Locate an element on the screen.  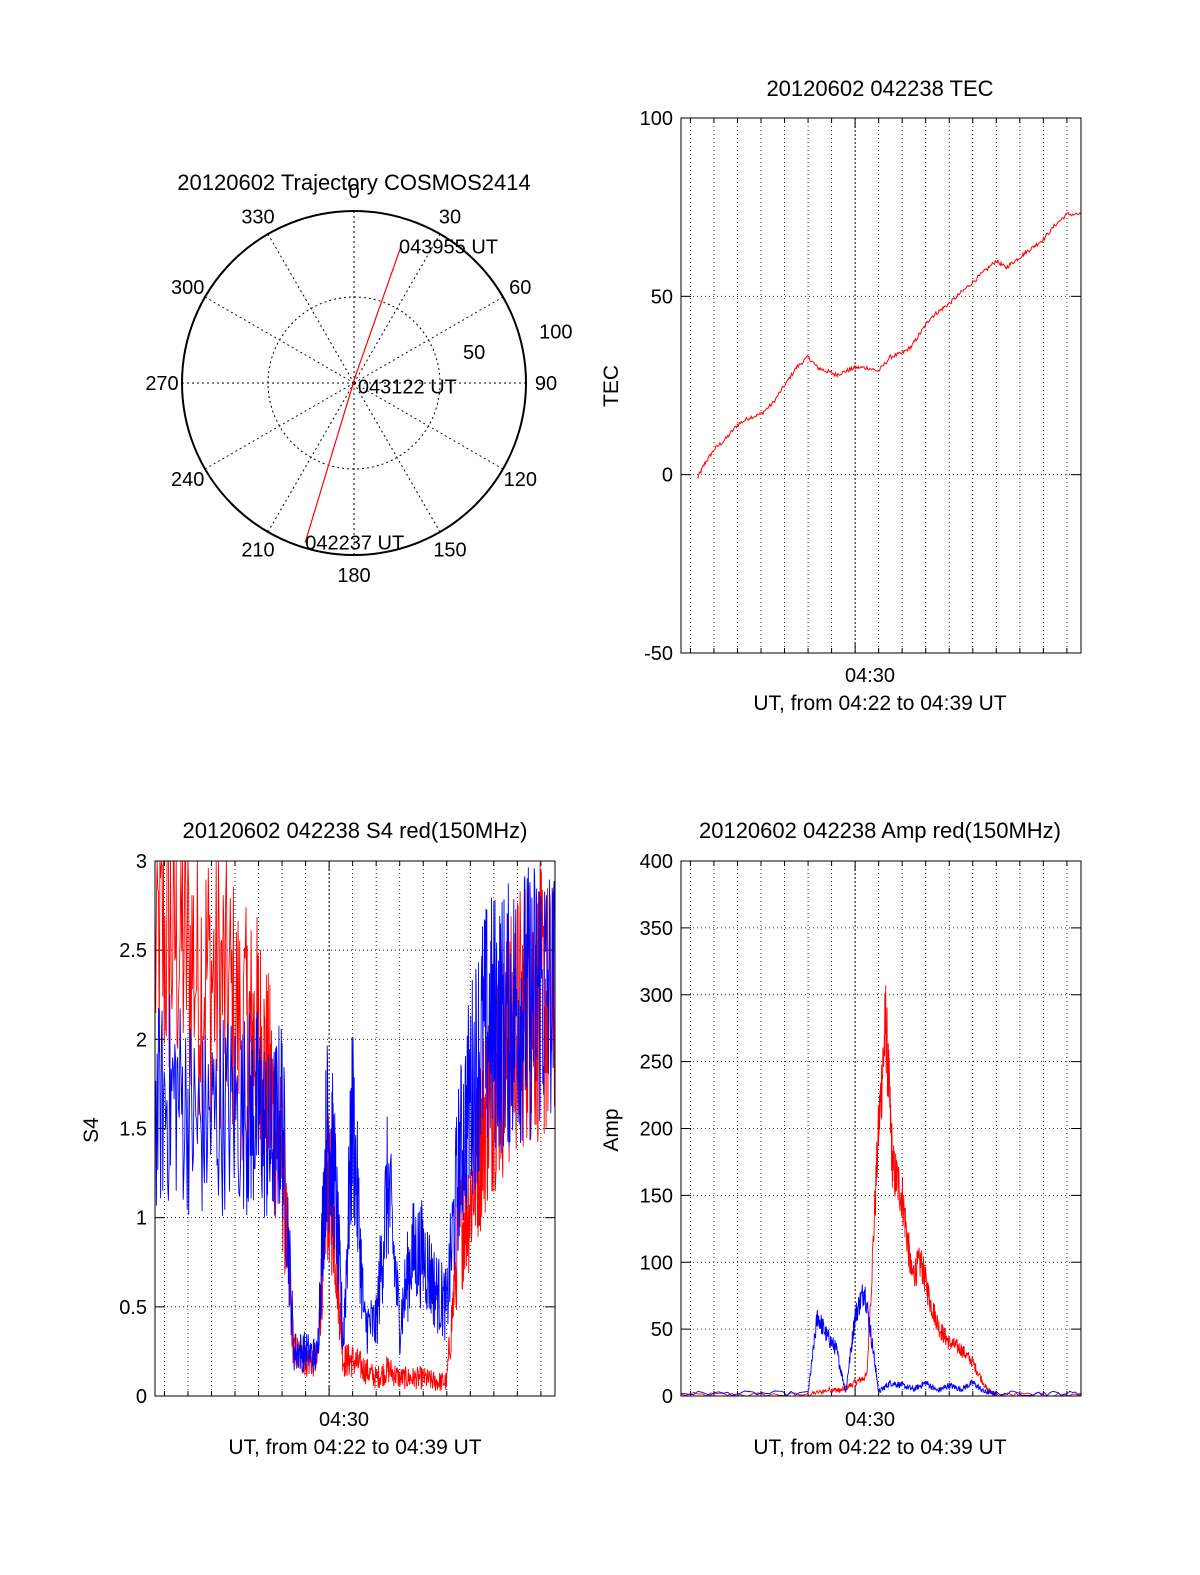
polar-angle-label: 0 is located at coordinates (353, 192).